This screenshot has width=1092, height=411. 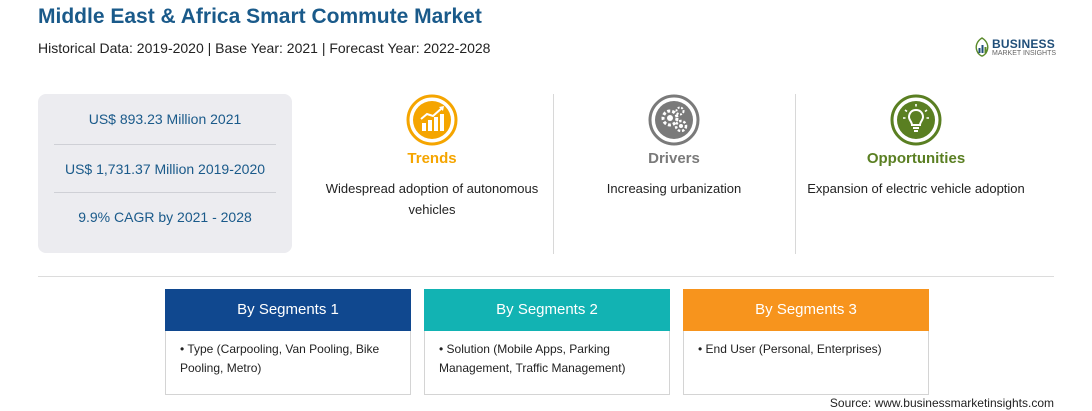 I want to click on drivers-title: Drivers, so click(x=674, y=158).